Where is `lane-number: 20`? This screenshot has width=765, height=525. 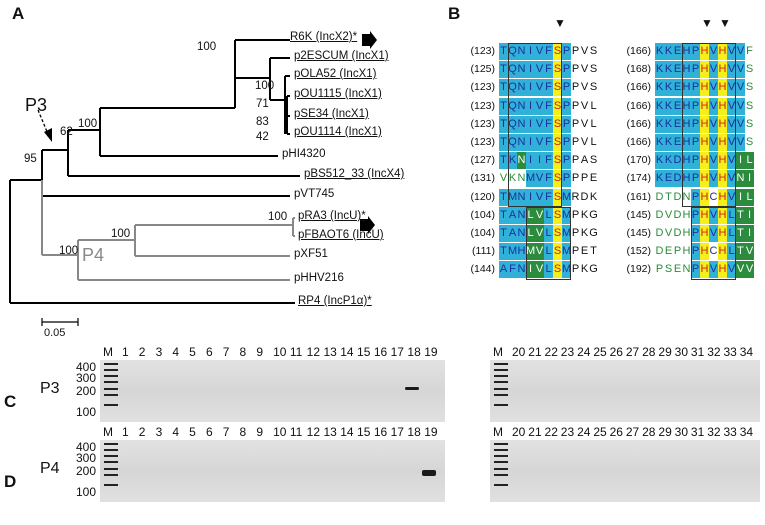 lane-number: 20 is located at coordinates (519, 352).